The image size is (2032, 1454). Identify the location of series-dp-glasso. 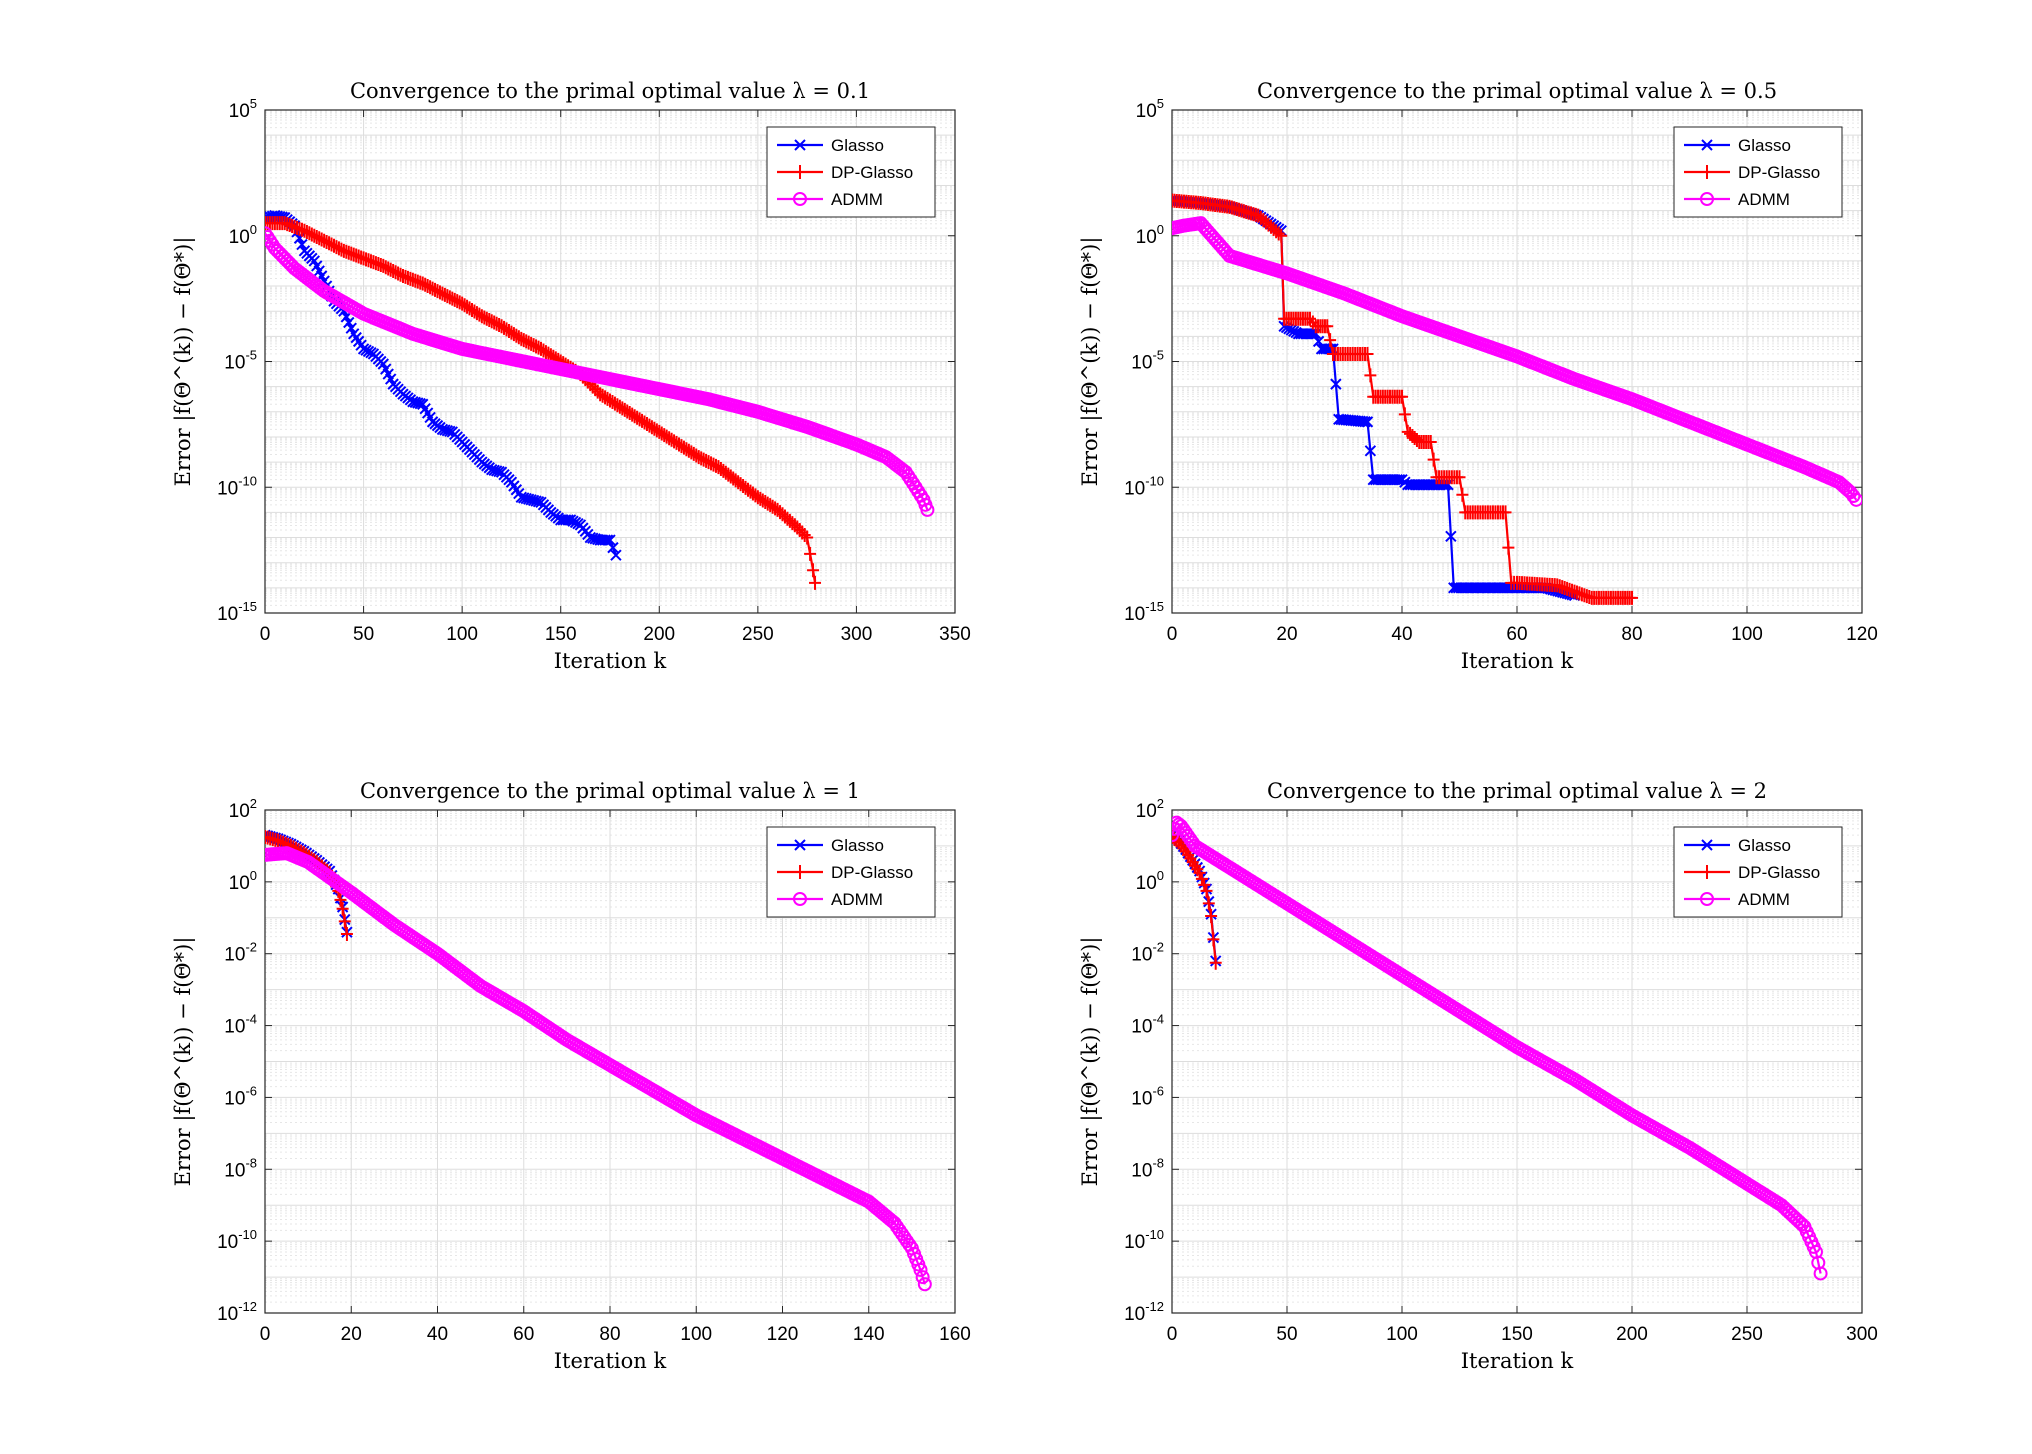
(543, 403).